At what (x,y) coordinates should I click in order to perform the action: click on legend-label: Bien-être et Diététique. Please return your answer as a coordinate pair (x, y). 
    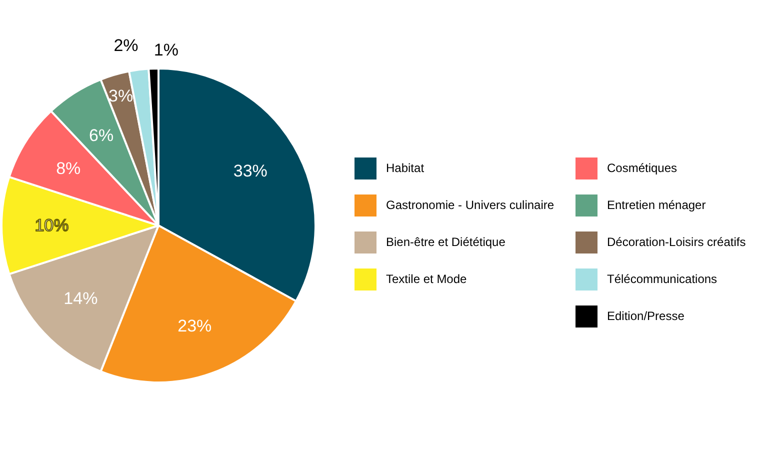
    Looking at the image, I should click on (446, 242).